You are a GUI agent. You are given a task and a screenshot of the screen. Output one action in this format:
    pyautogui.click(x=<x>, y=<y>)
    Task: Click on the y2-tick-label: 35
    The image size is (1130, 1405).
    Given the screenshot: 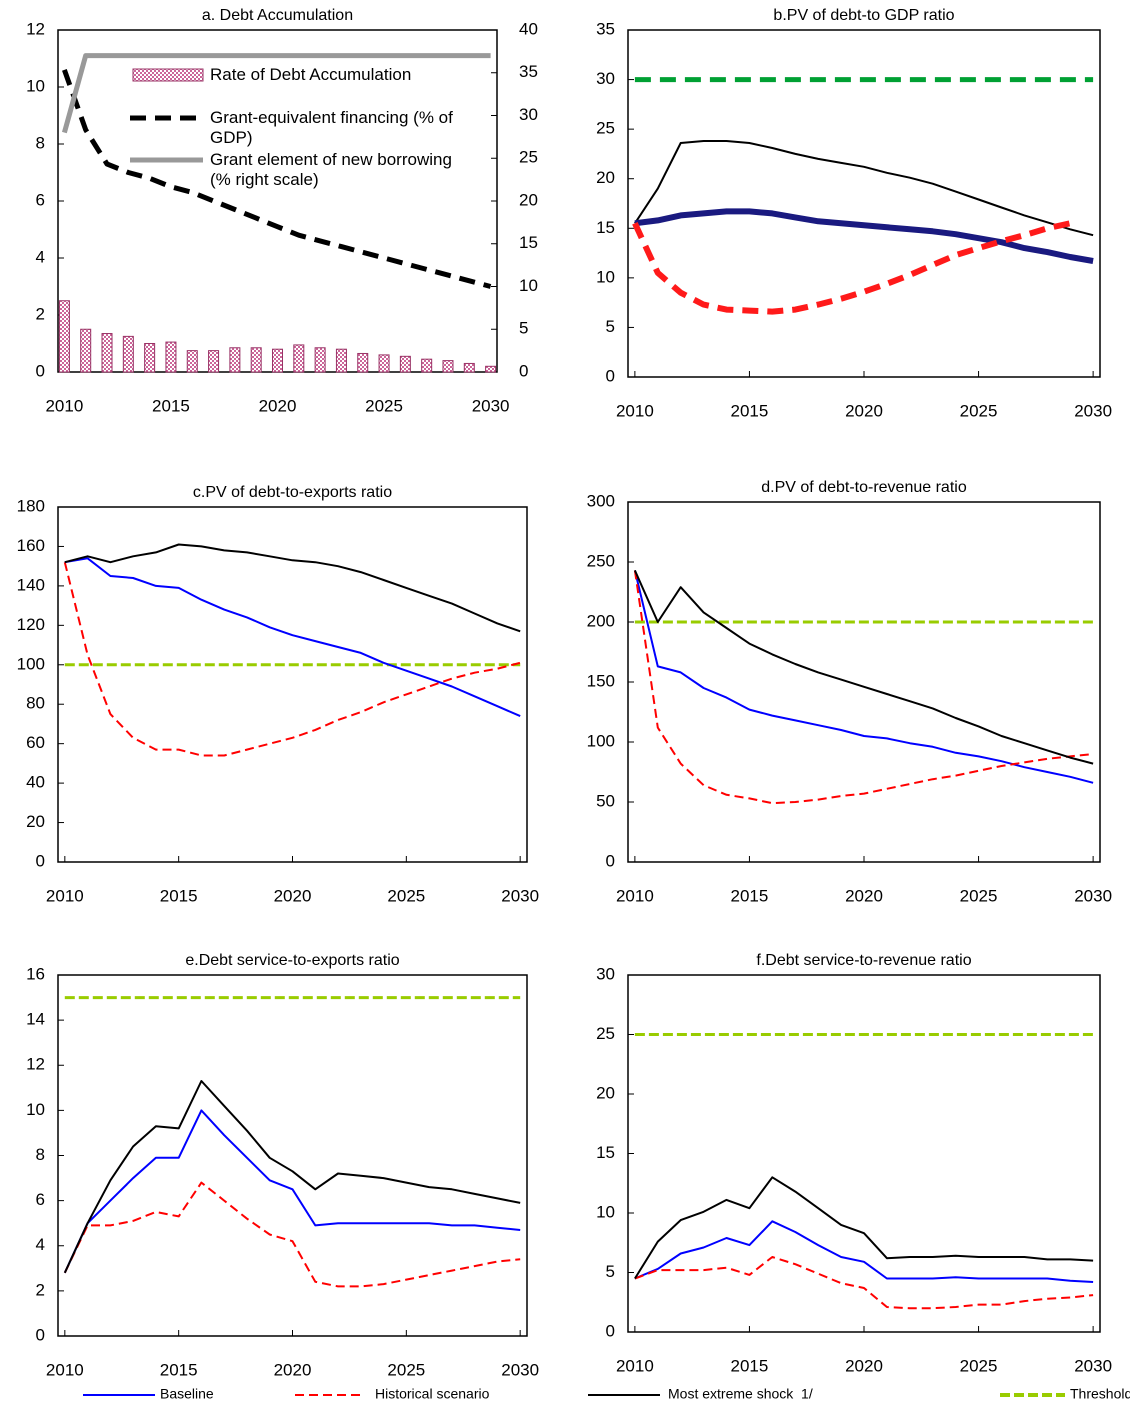 What is the action you would take?
    pyautogui.click(x=528, y=71)
    